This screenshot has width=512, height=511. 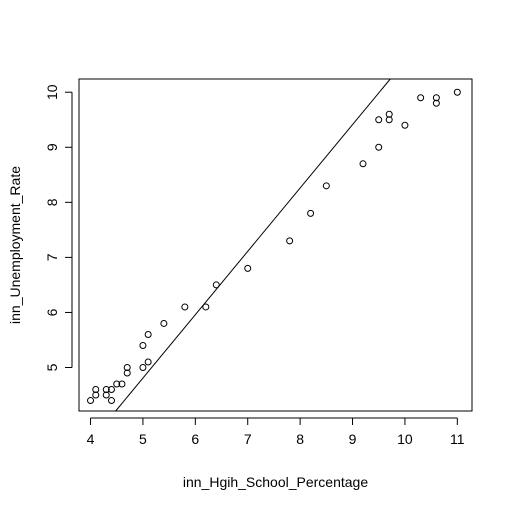 What do you see at coordinates (52, 257) in the screenshot?
I see `y-tick-label: 7` at bounding box center [52, 257].